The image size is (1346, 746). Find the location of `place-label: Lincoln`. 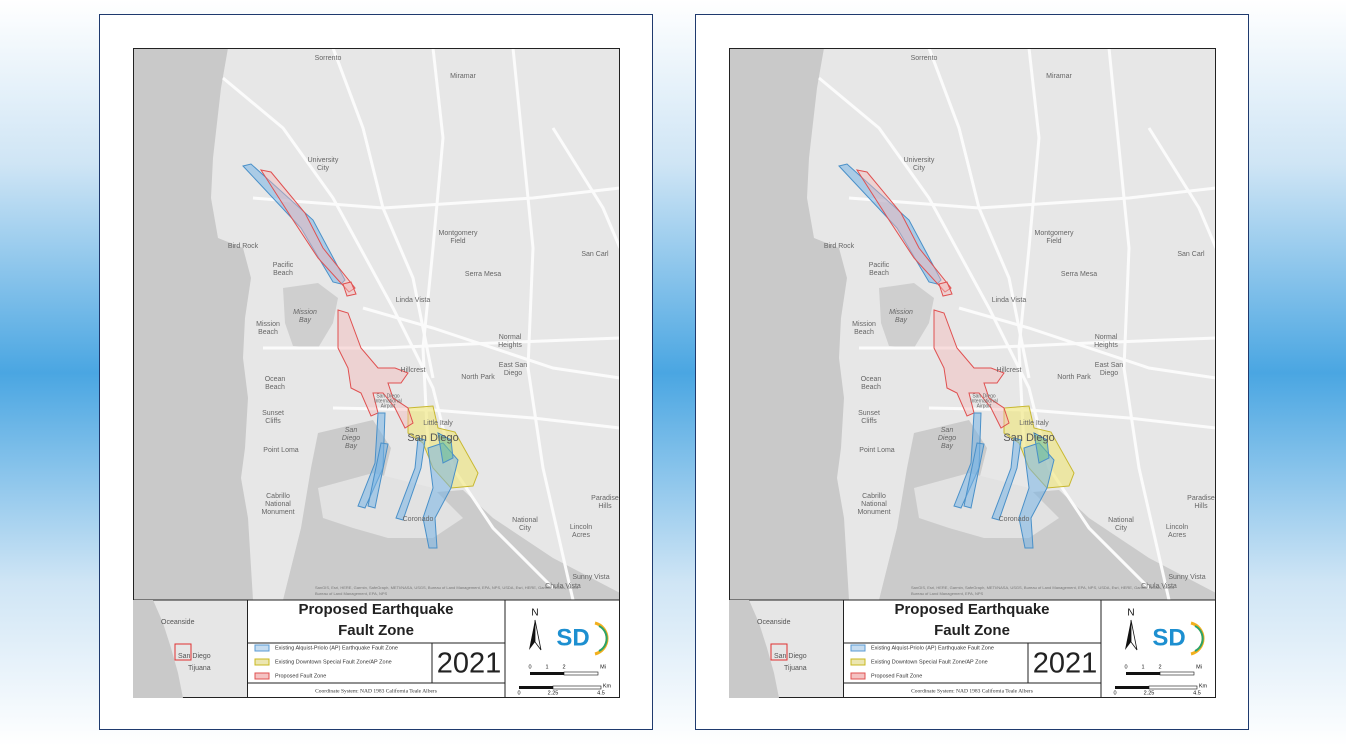

place-label: Lincoln is located at coordinates (1177, 527).